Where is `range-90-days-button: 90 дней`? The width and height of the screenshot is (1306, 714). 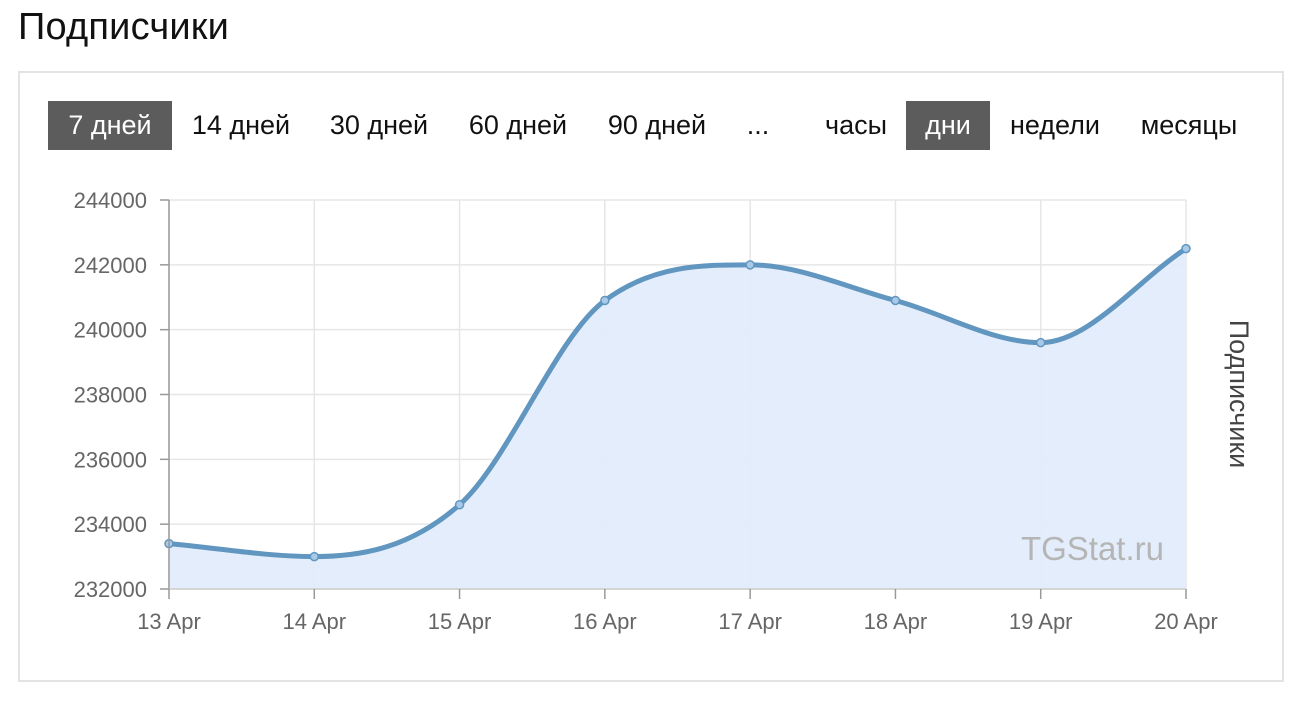
range-90-days-button: 90 дней is located at coordinates (657, 125).